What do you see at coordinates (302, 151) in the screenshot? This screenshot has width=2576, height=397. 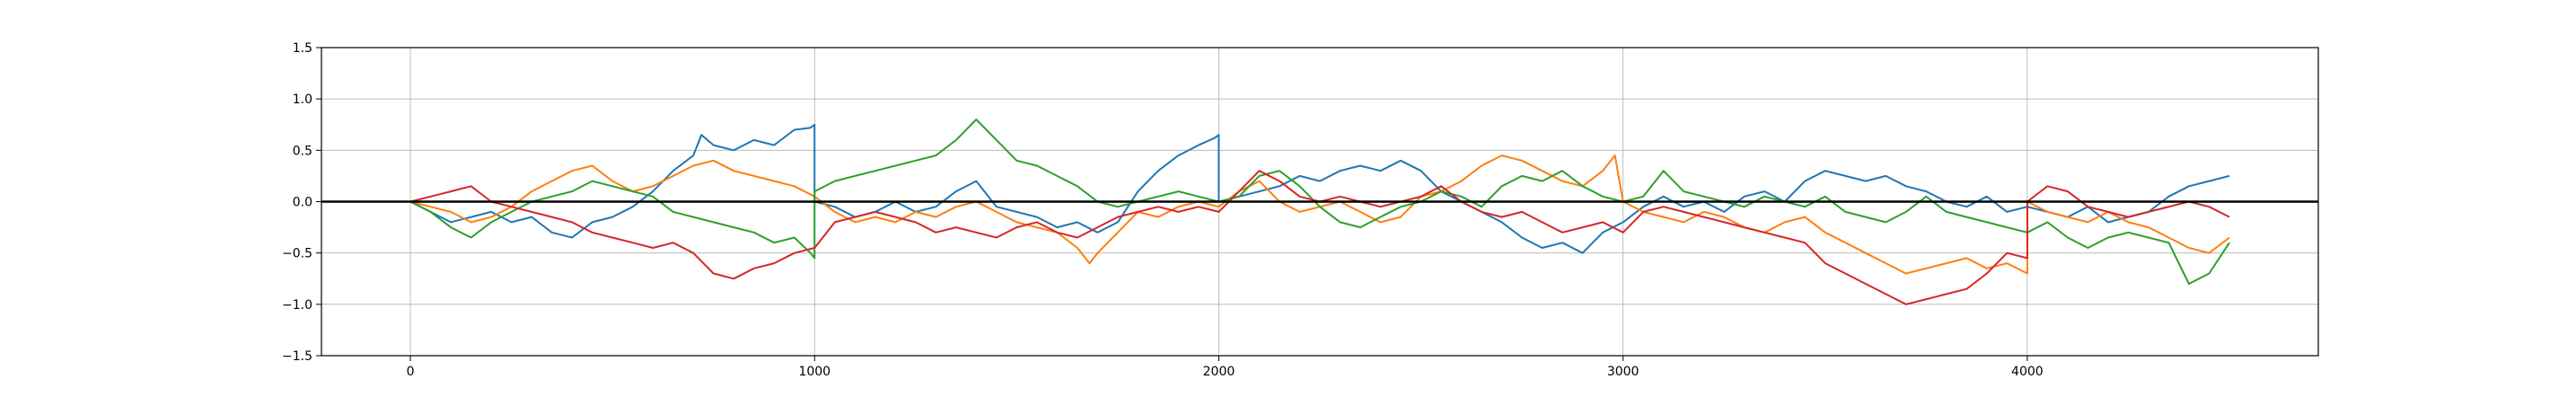 I see `y-tick-label: 0.5` at bounding box center [302, 151].